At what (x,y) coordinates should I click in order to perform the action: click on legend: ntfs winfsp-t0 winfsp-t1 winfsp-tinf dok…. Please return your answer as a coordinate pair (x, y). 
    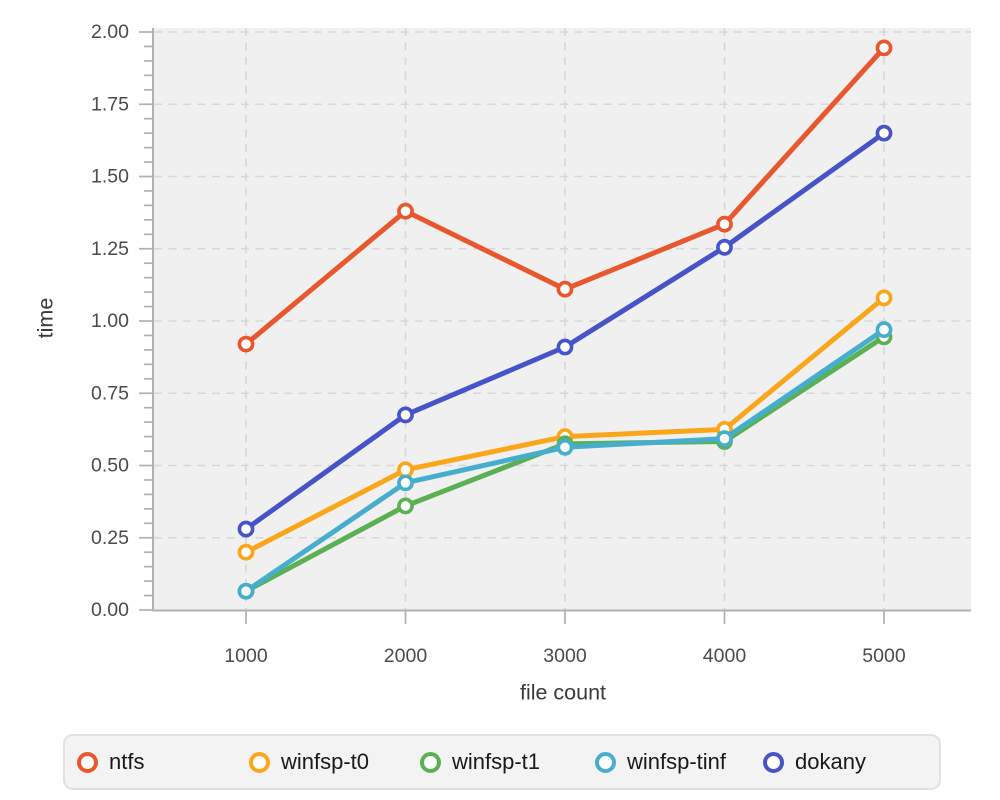
    Looking at the image, I should click on (502, 762).